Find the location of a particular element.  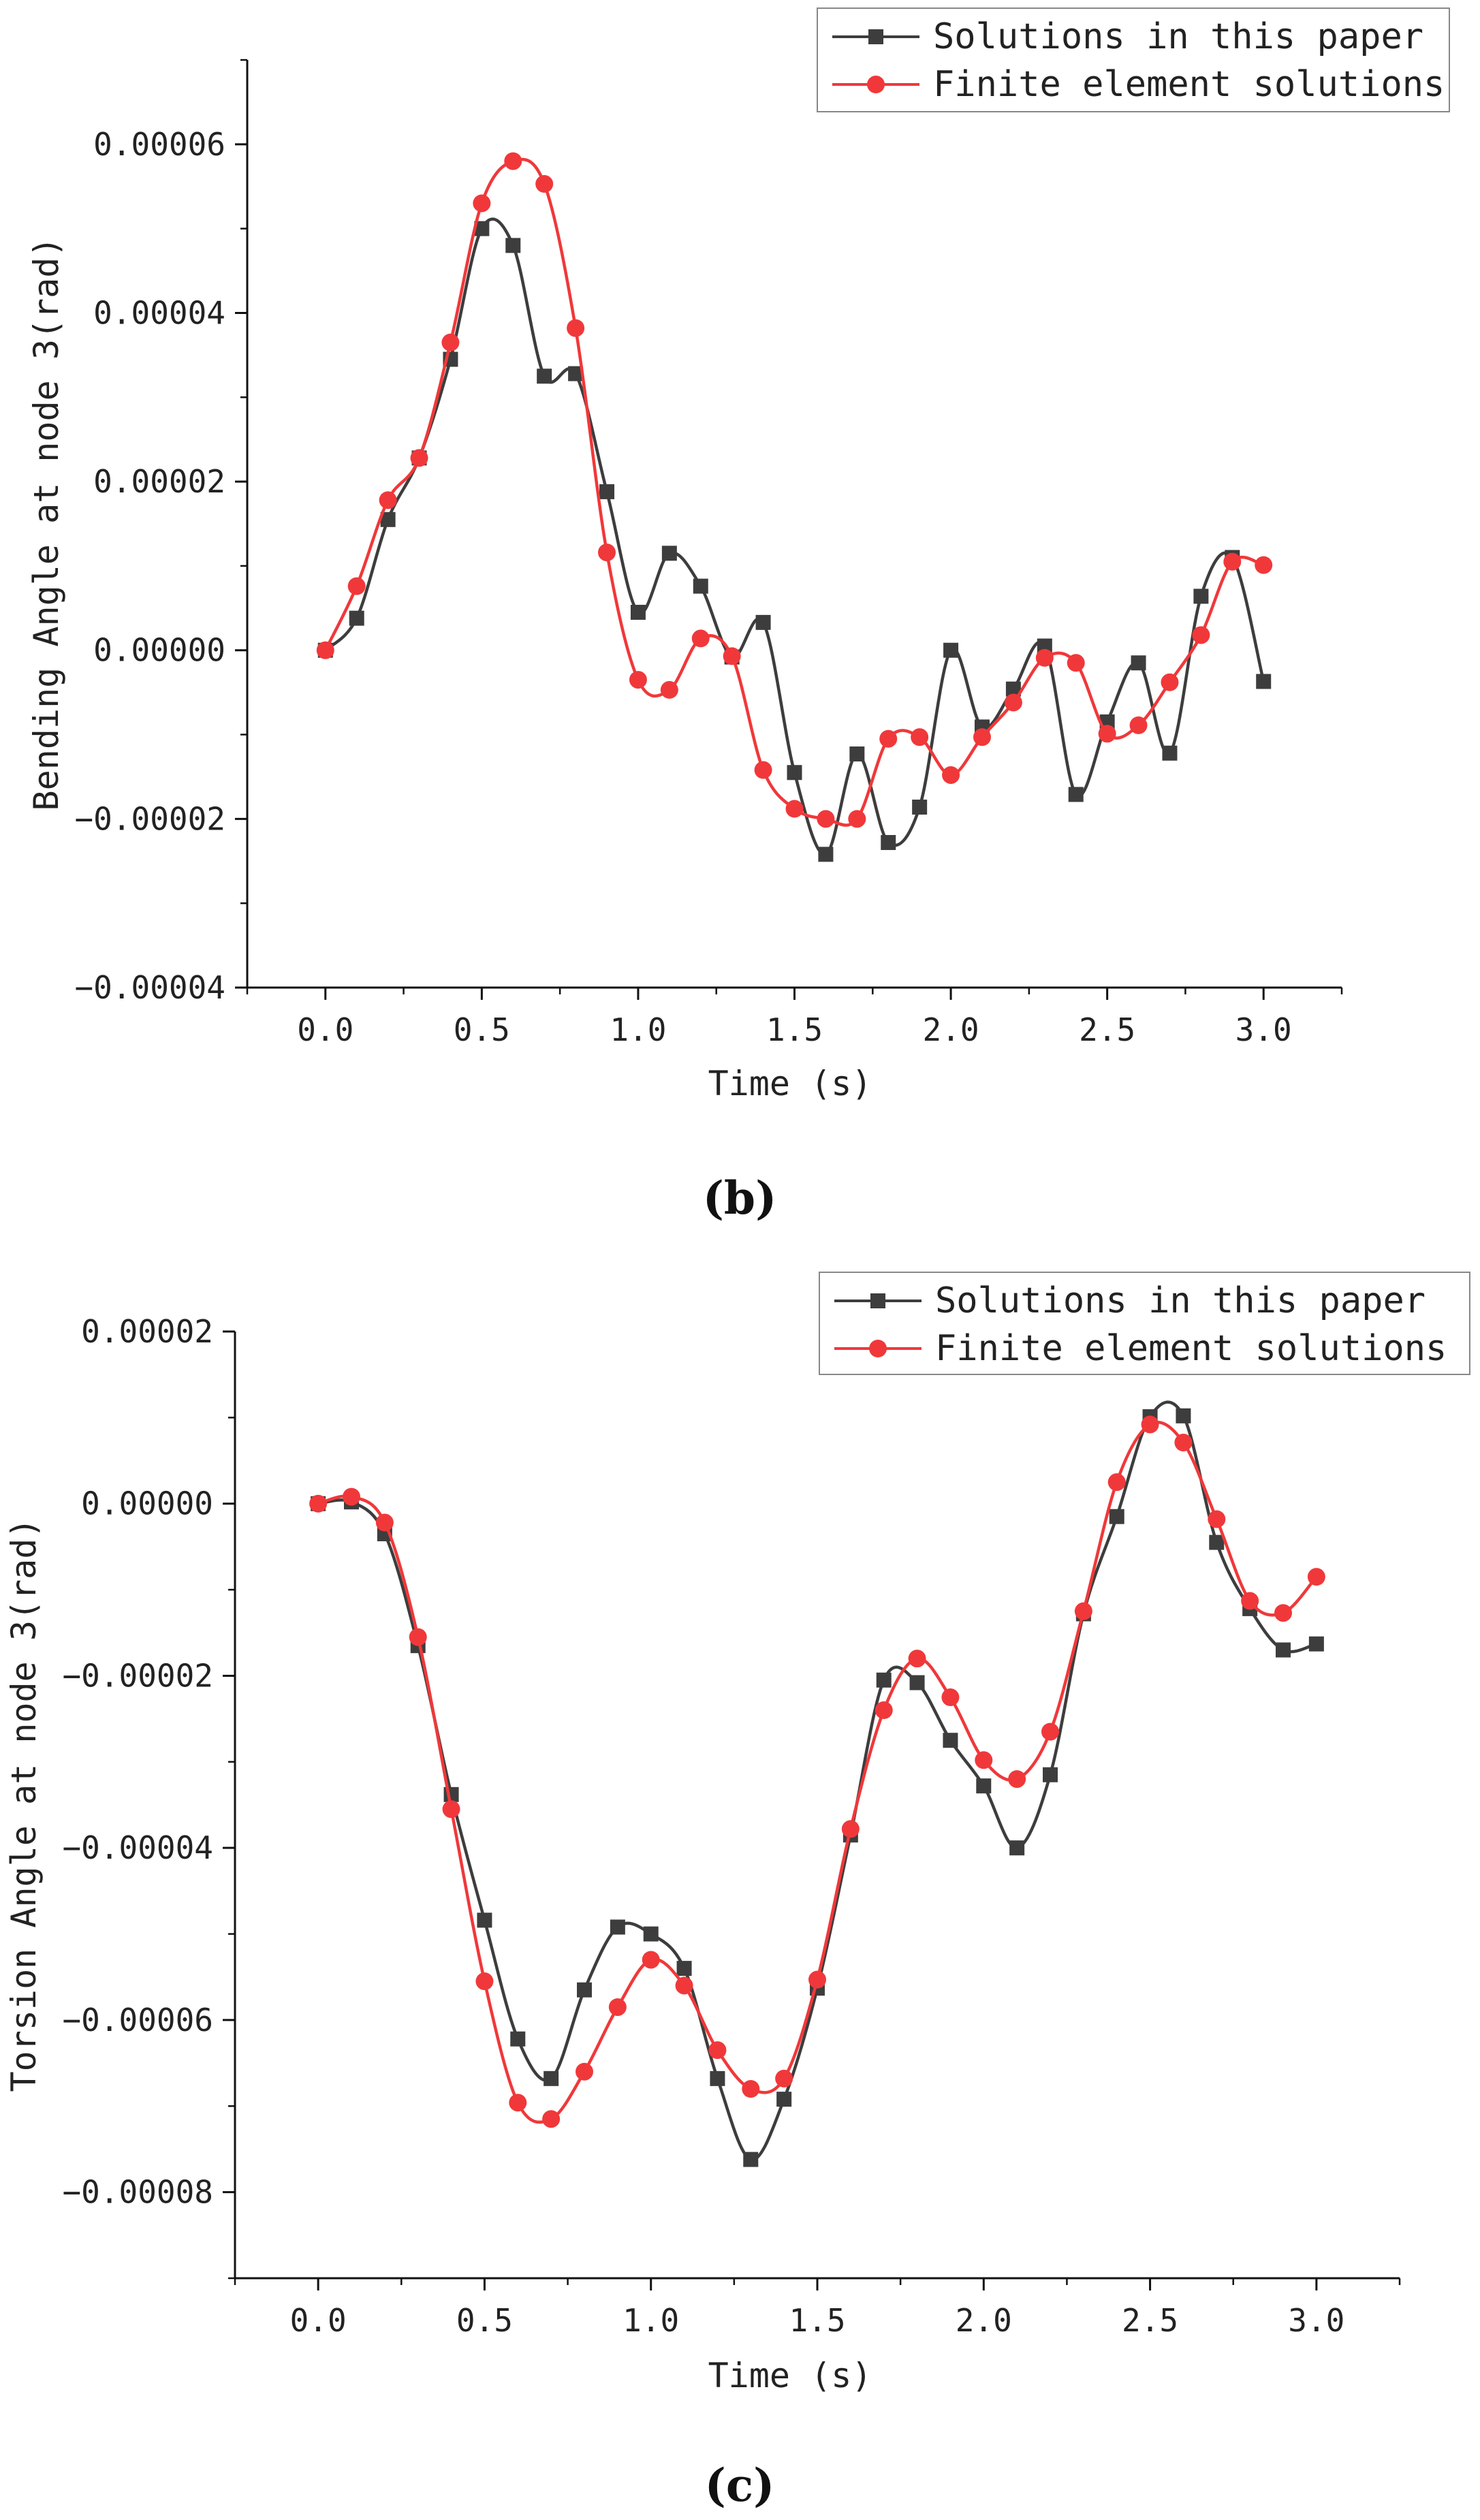

y-tick-label: −0.00004 is located at coordinates (138, 1847).